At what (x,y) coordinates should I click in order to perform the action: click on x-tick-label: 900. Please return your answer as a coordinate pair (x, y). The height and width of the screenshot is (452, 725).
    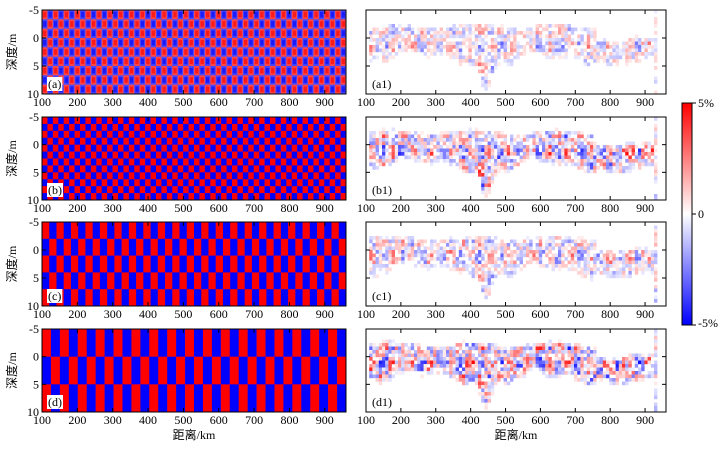
    Looking at the image, I should click on (325, 208).